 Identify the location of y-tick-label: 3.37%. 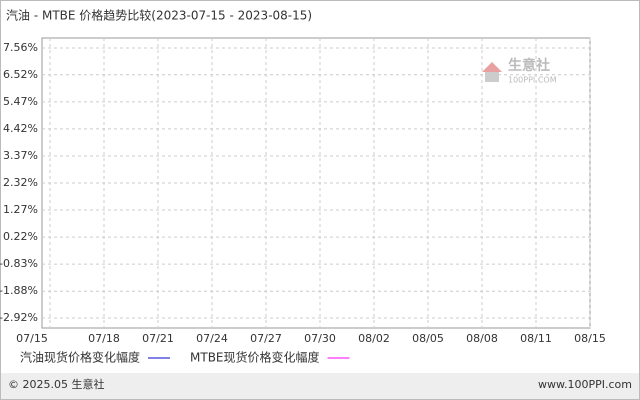
(20, 155).